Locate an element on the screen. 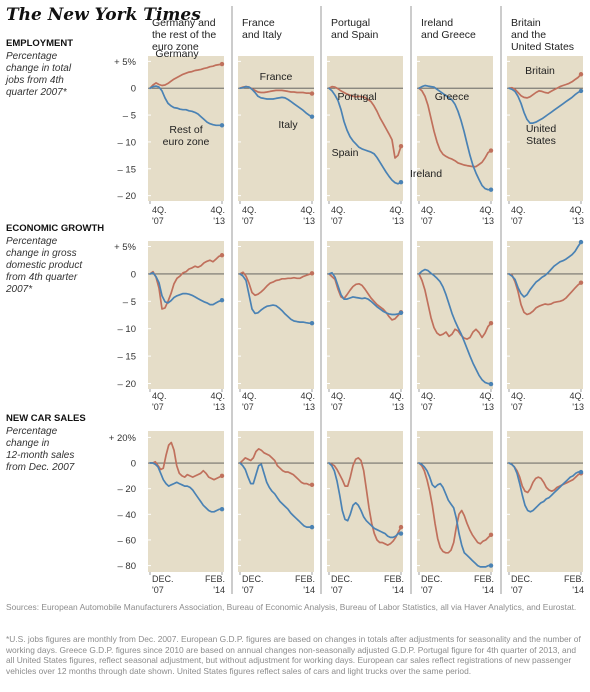 Image resolution: width=590 pixels, height=692 pixels. row-description: jobs from 4th is located at coordinates (34, 80).